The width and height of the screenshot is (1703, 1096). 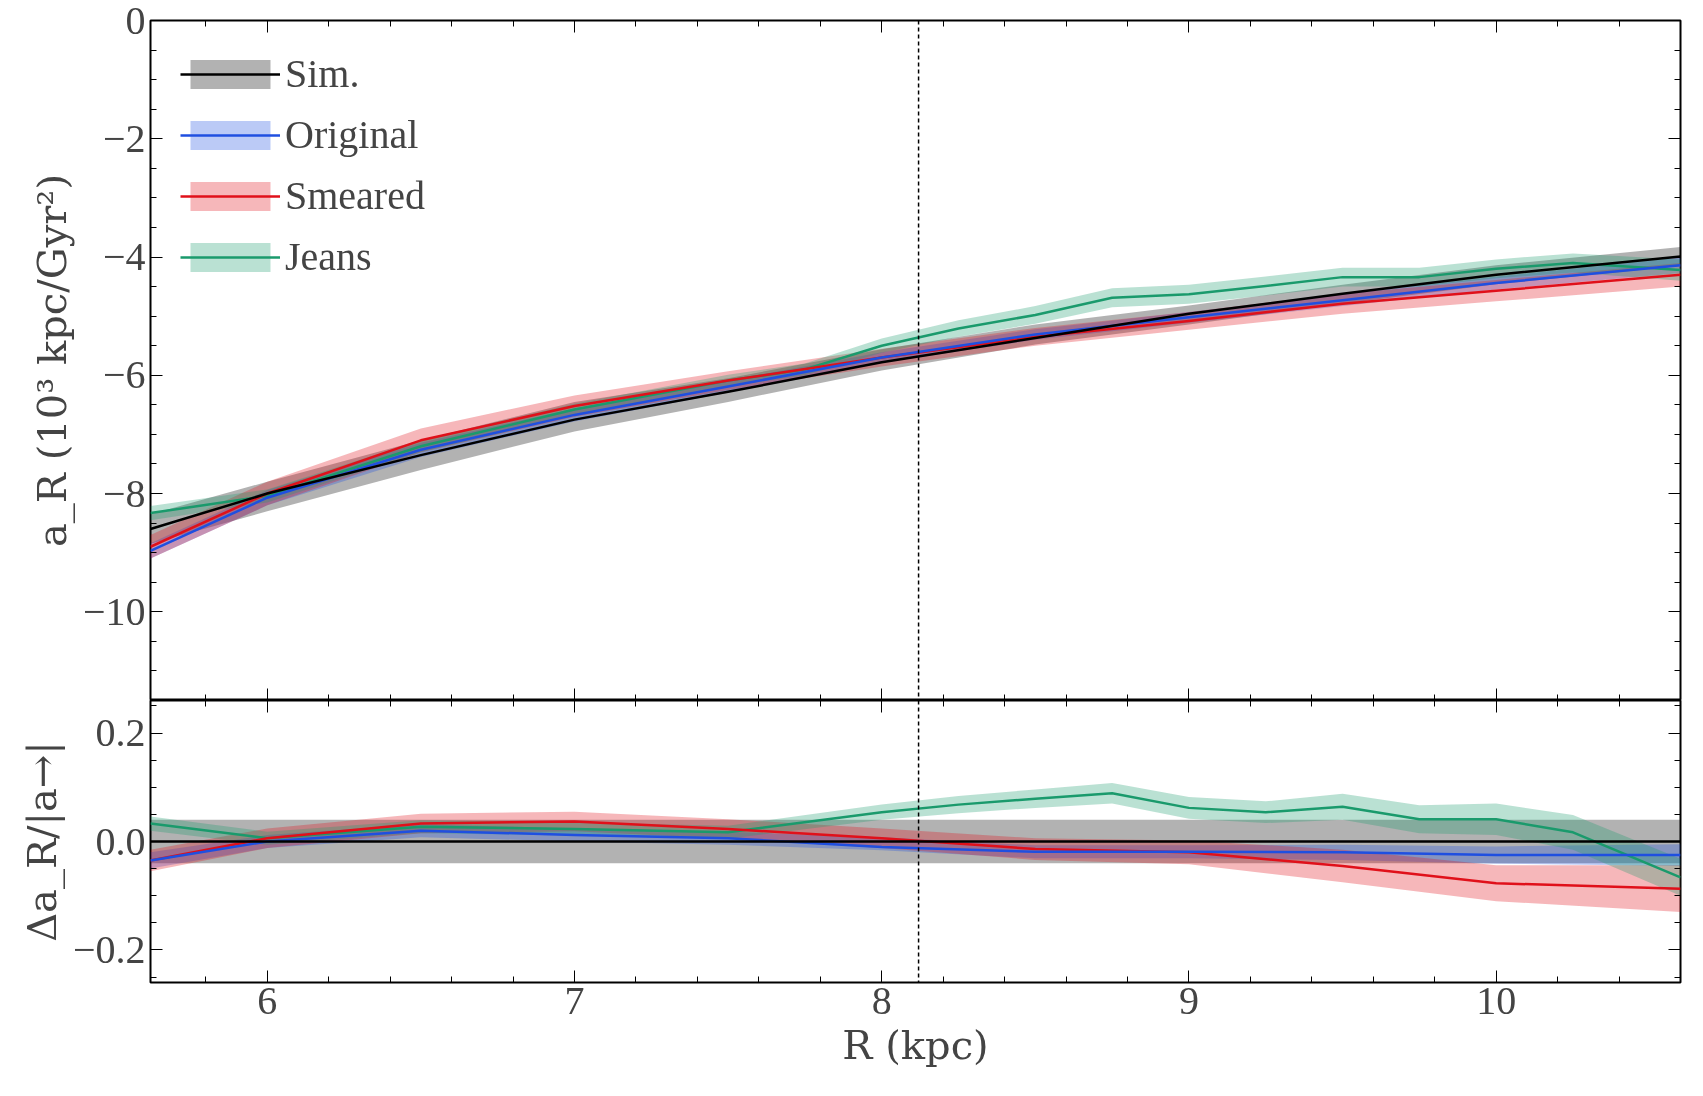 I want to click on y-axis-title: a_R (10³ kpc/Gyr²), so click(x=51, y=360).